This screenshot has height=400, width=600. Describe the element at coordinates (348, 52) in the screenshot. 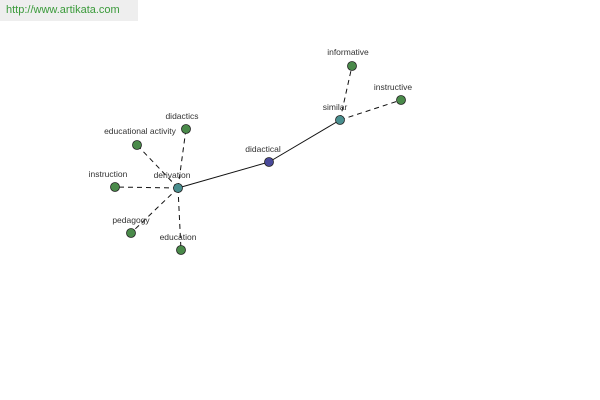

I see `node-label: informative` at that location.